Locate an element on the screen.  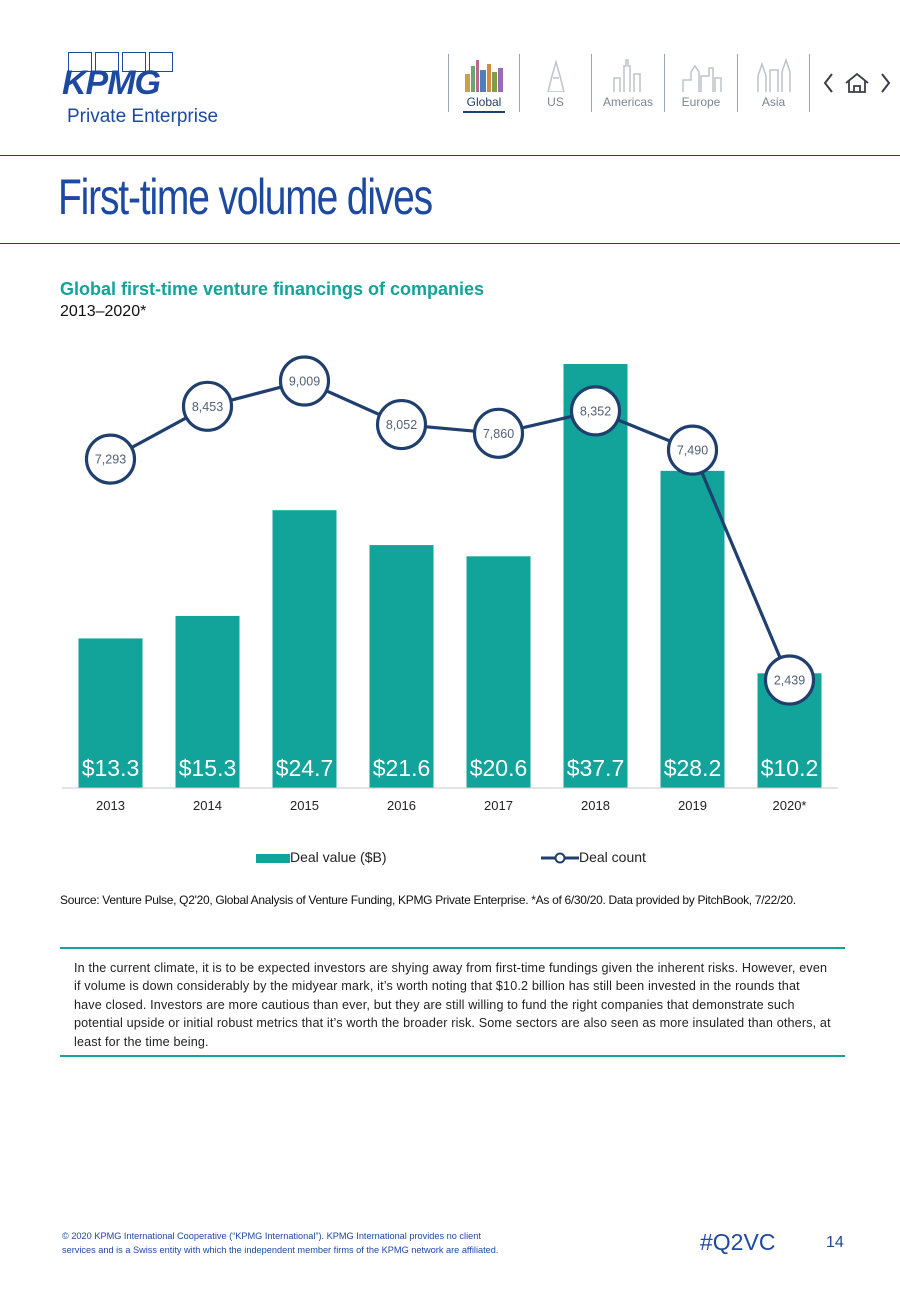
legend-deal-count: Deal count is located at coordinates (593, 857).